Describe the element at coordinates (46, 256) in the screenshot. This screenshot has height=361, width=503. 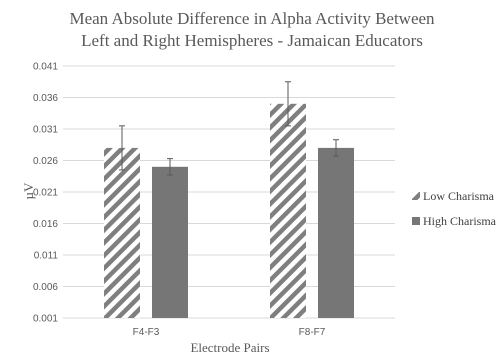
I see `y-tick-label: 0.011` at that location.